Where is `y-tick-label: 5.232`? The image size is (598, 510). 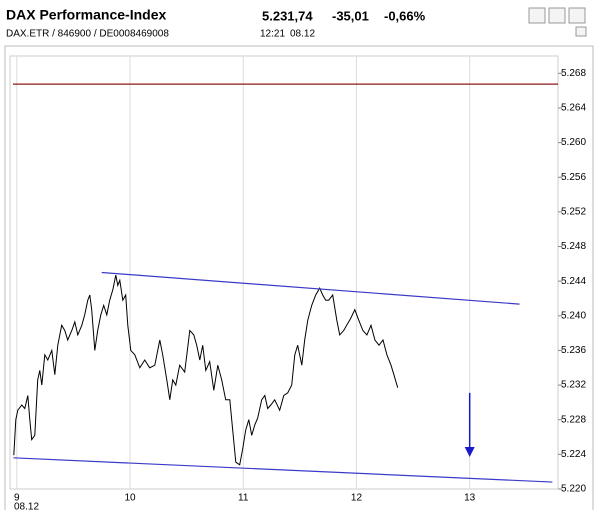 y-tick-label: 5.232 is located at coordinates (573, 385).